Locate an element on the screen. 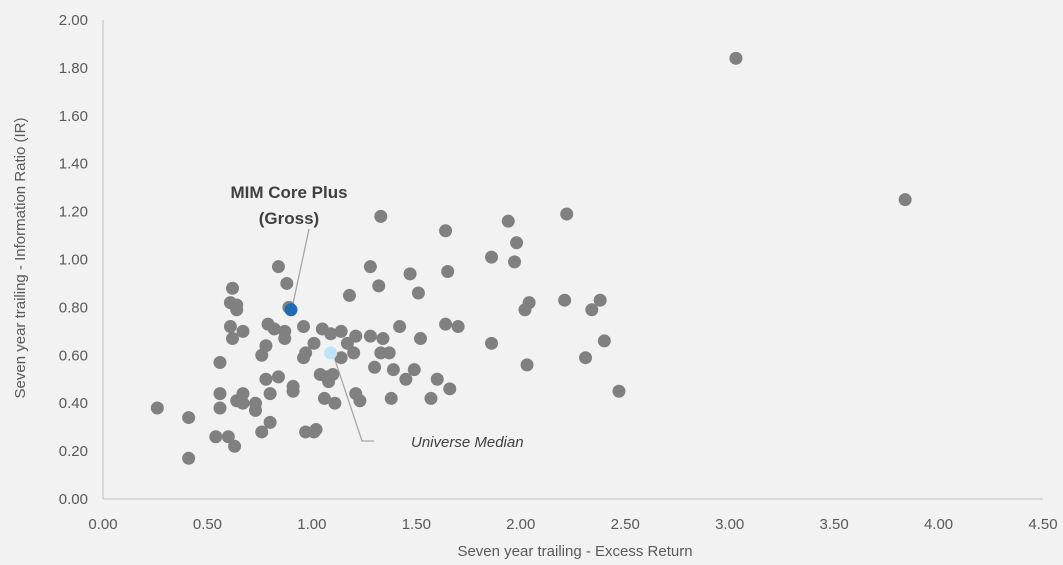  highlight-annotation-line2: (Gross) is located at coordinates (289, 218).